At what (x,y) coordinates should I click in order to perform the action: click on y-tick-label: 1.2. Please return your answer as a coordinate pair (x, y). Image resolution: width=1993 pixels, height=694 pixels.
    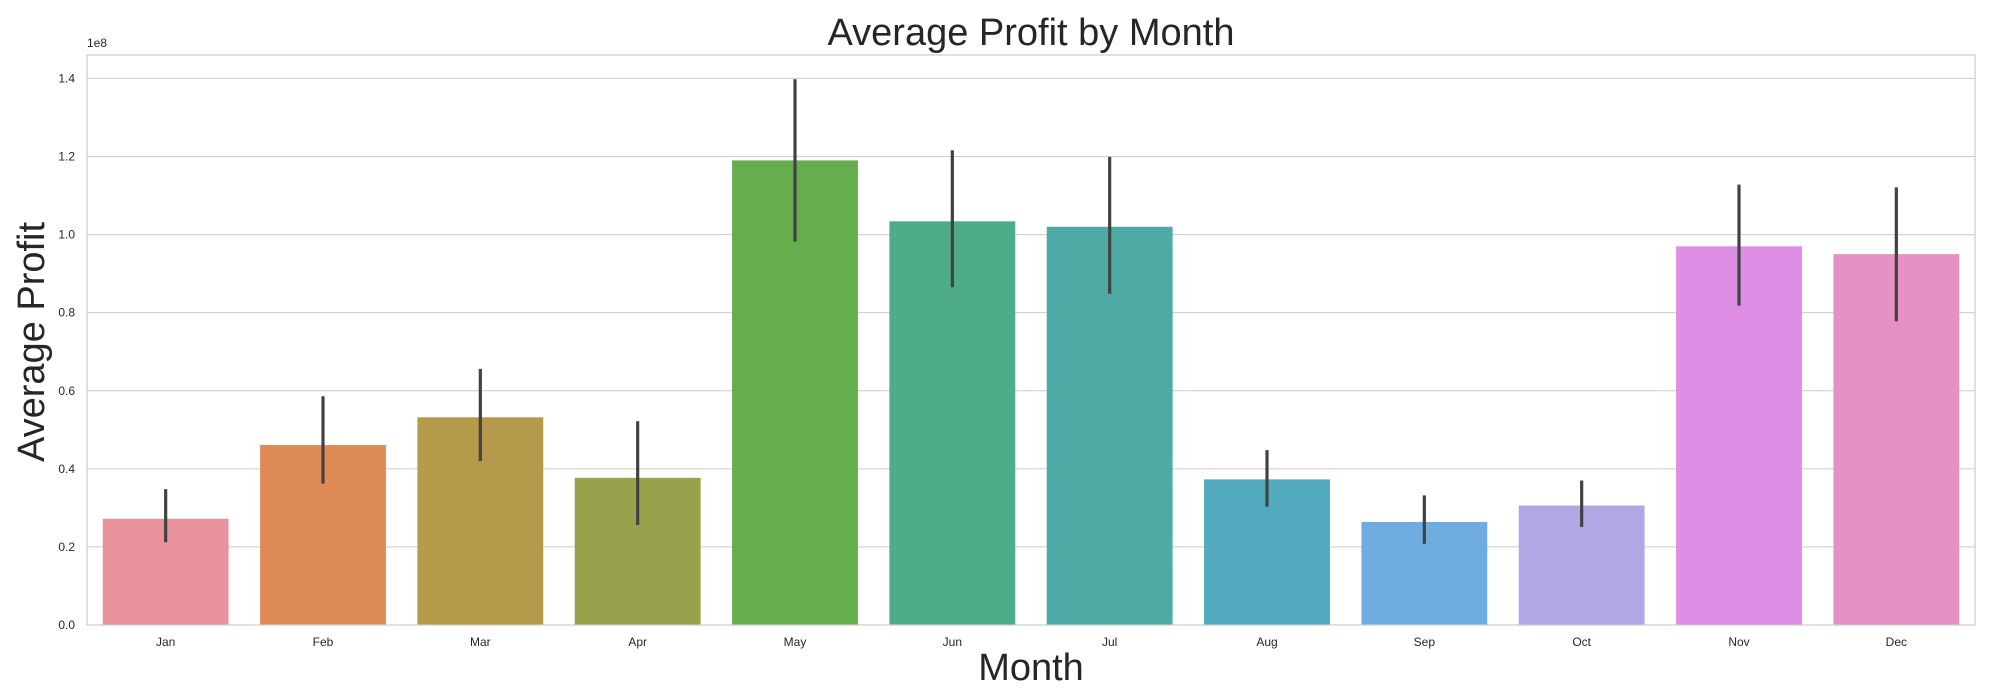
    Looking at the image, I should click on (66, 157).